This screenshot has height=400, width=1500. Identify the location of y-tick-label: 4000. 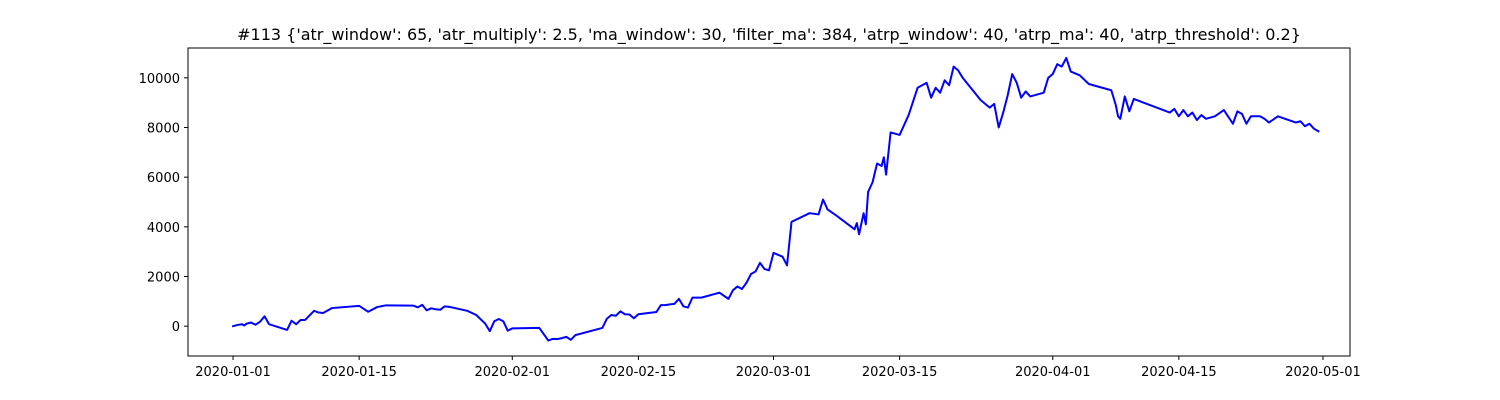
(163, 228).